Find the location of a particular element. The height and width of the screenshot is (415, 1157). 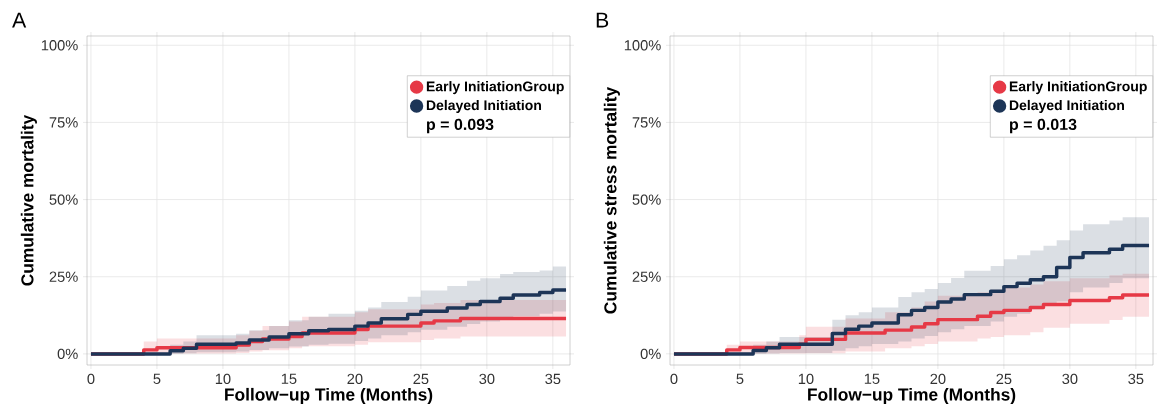

chart-title: B is located at coordinates (602, 20).